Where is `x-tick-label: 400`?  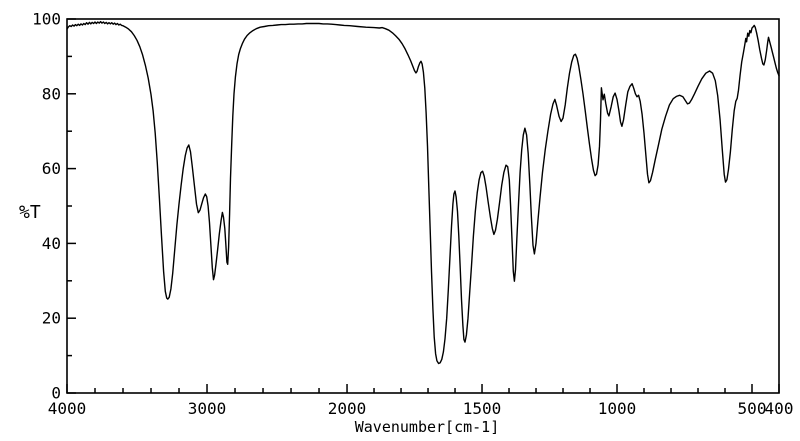
x-tick-label: 400 is located at coordinates (779, 408).